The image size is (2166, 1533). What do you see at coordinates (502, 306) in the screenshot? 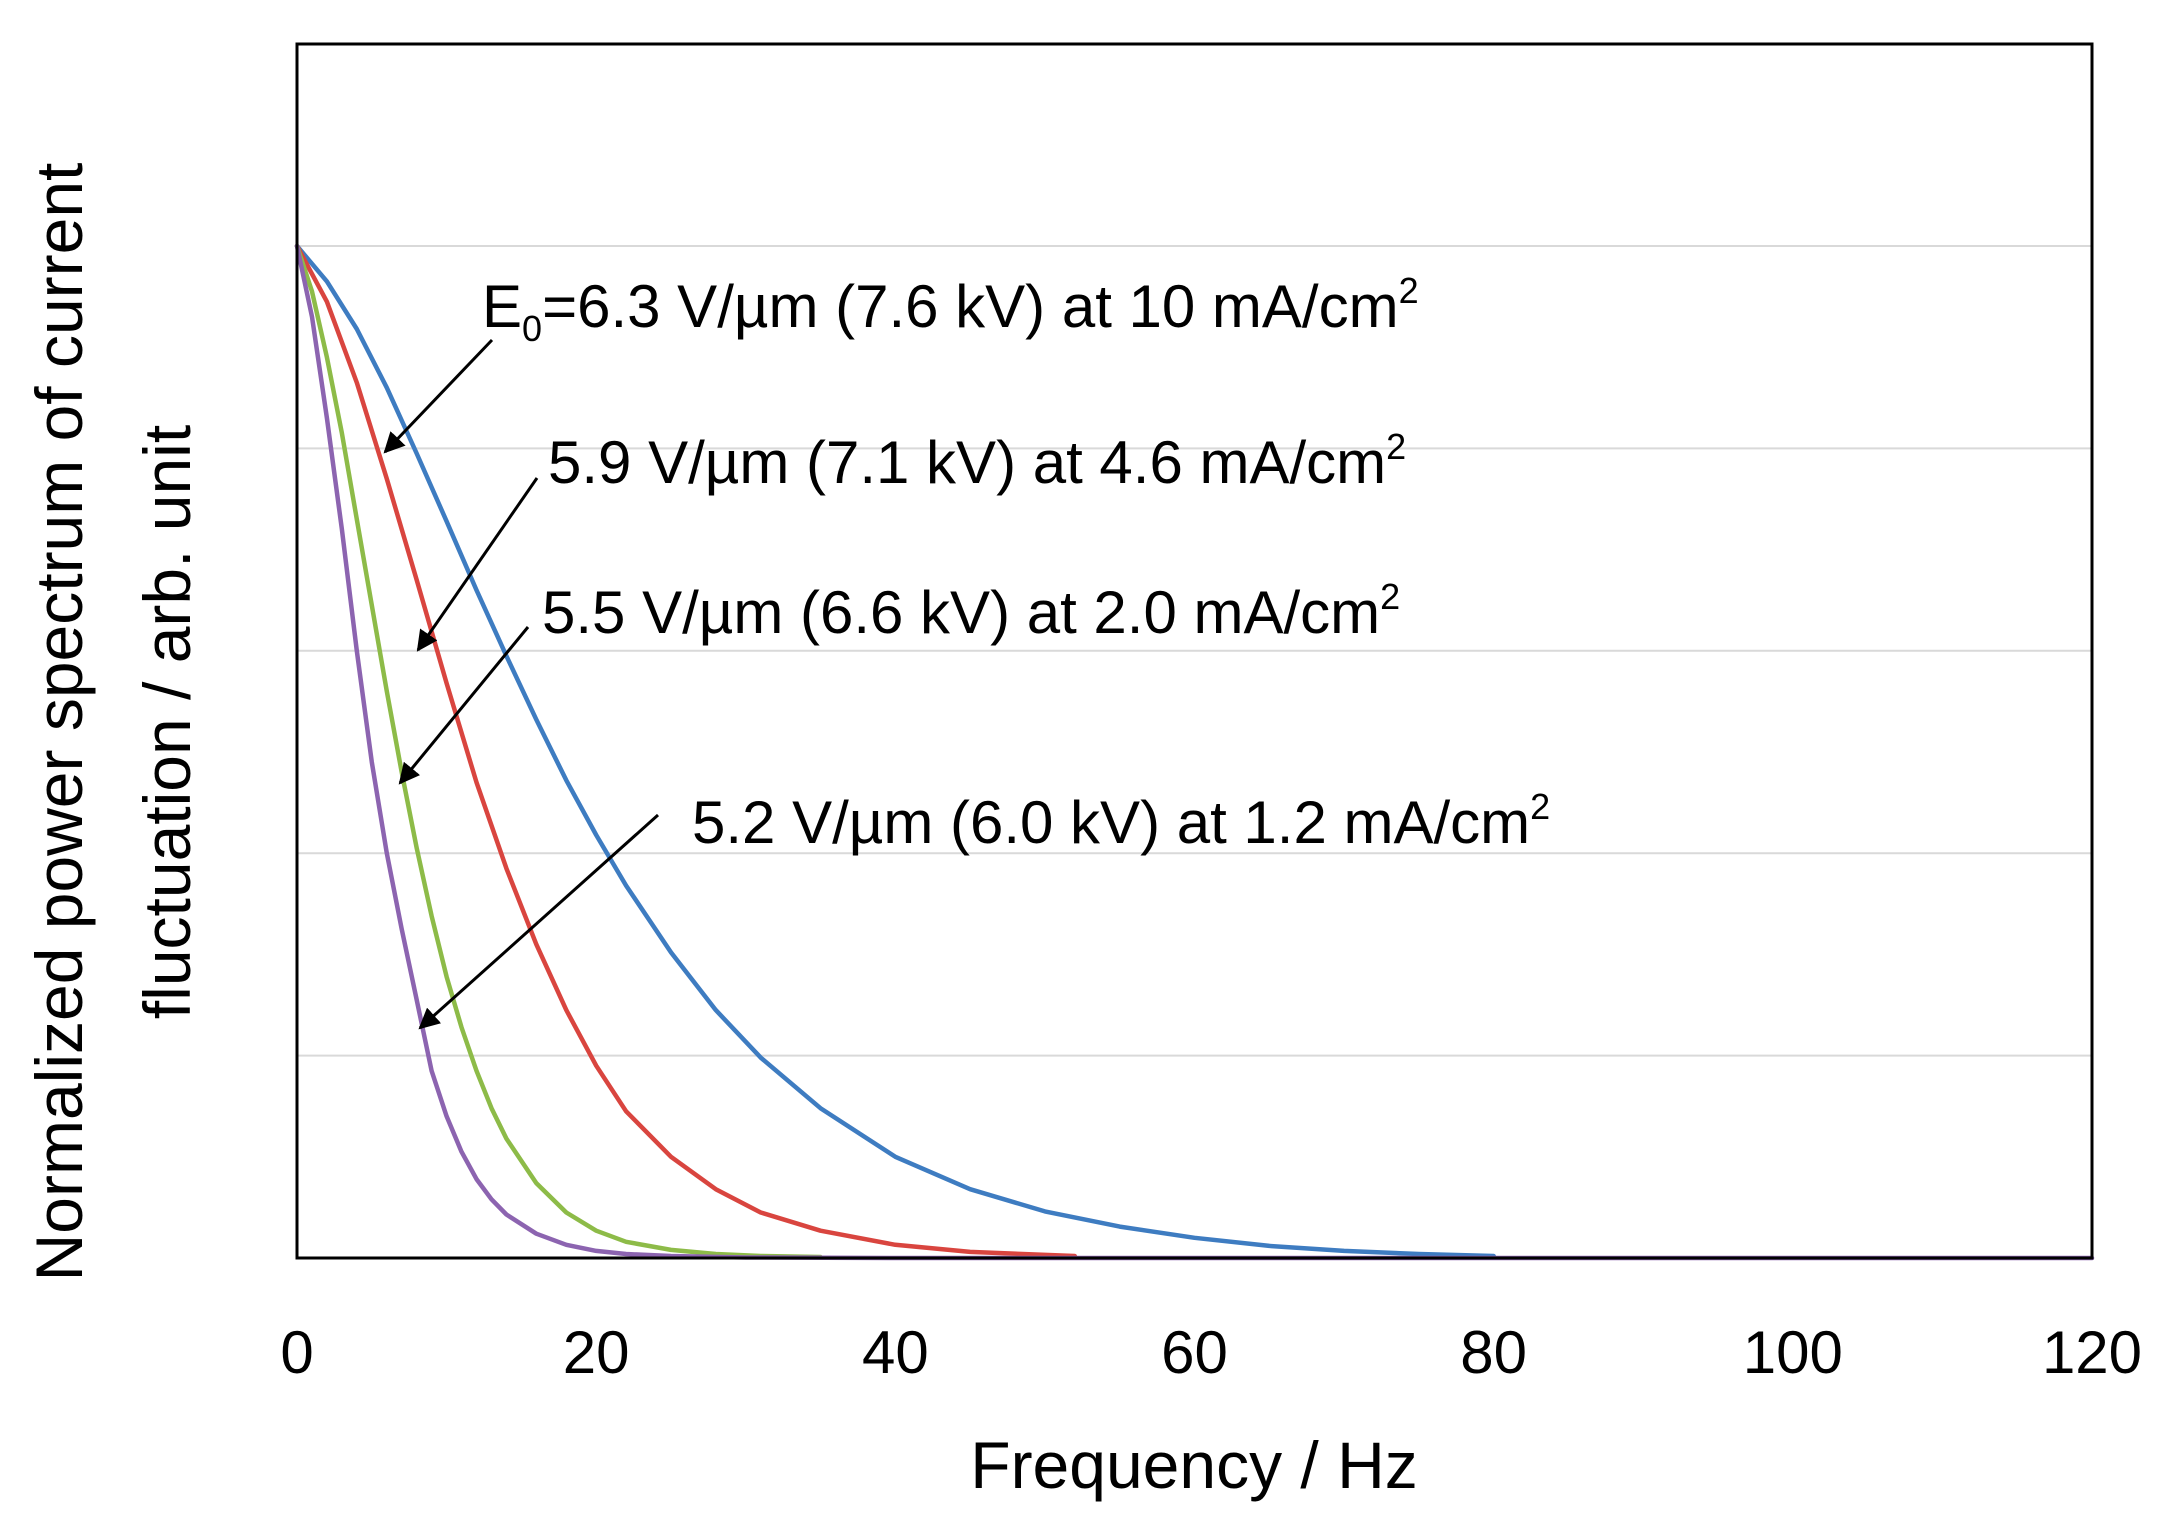
I see `annotation-1-prefix: E` at bounding box center [502, 306].